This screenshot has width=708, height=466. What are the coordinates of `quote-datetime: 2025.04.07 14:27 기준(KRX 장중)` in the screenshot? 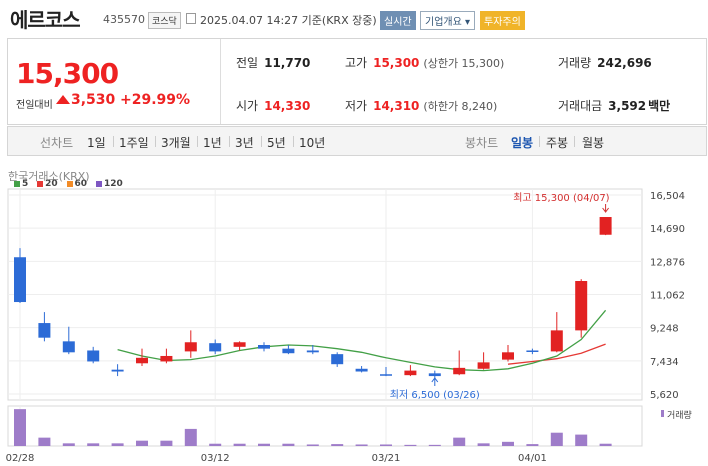 It's located at (288, 20).